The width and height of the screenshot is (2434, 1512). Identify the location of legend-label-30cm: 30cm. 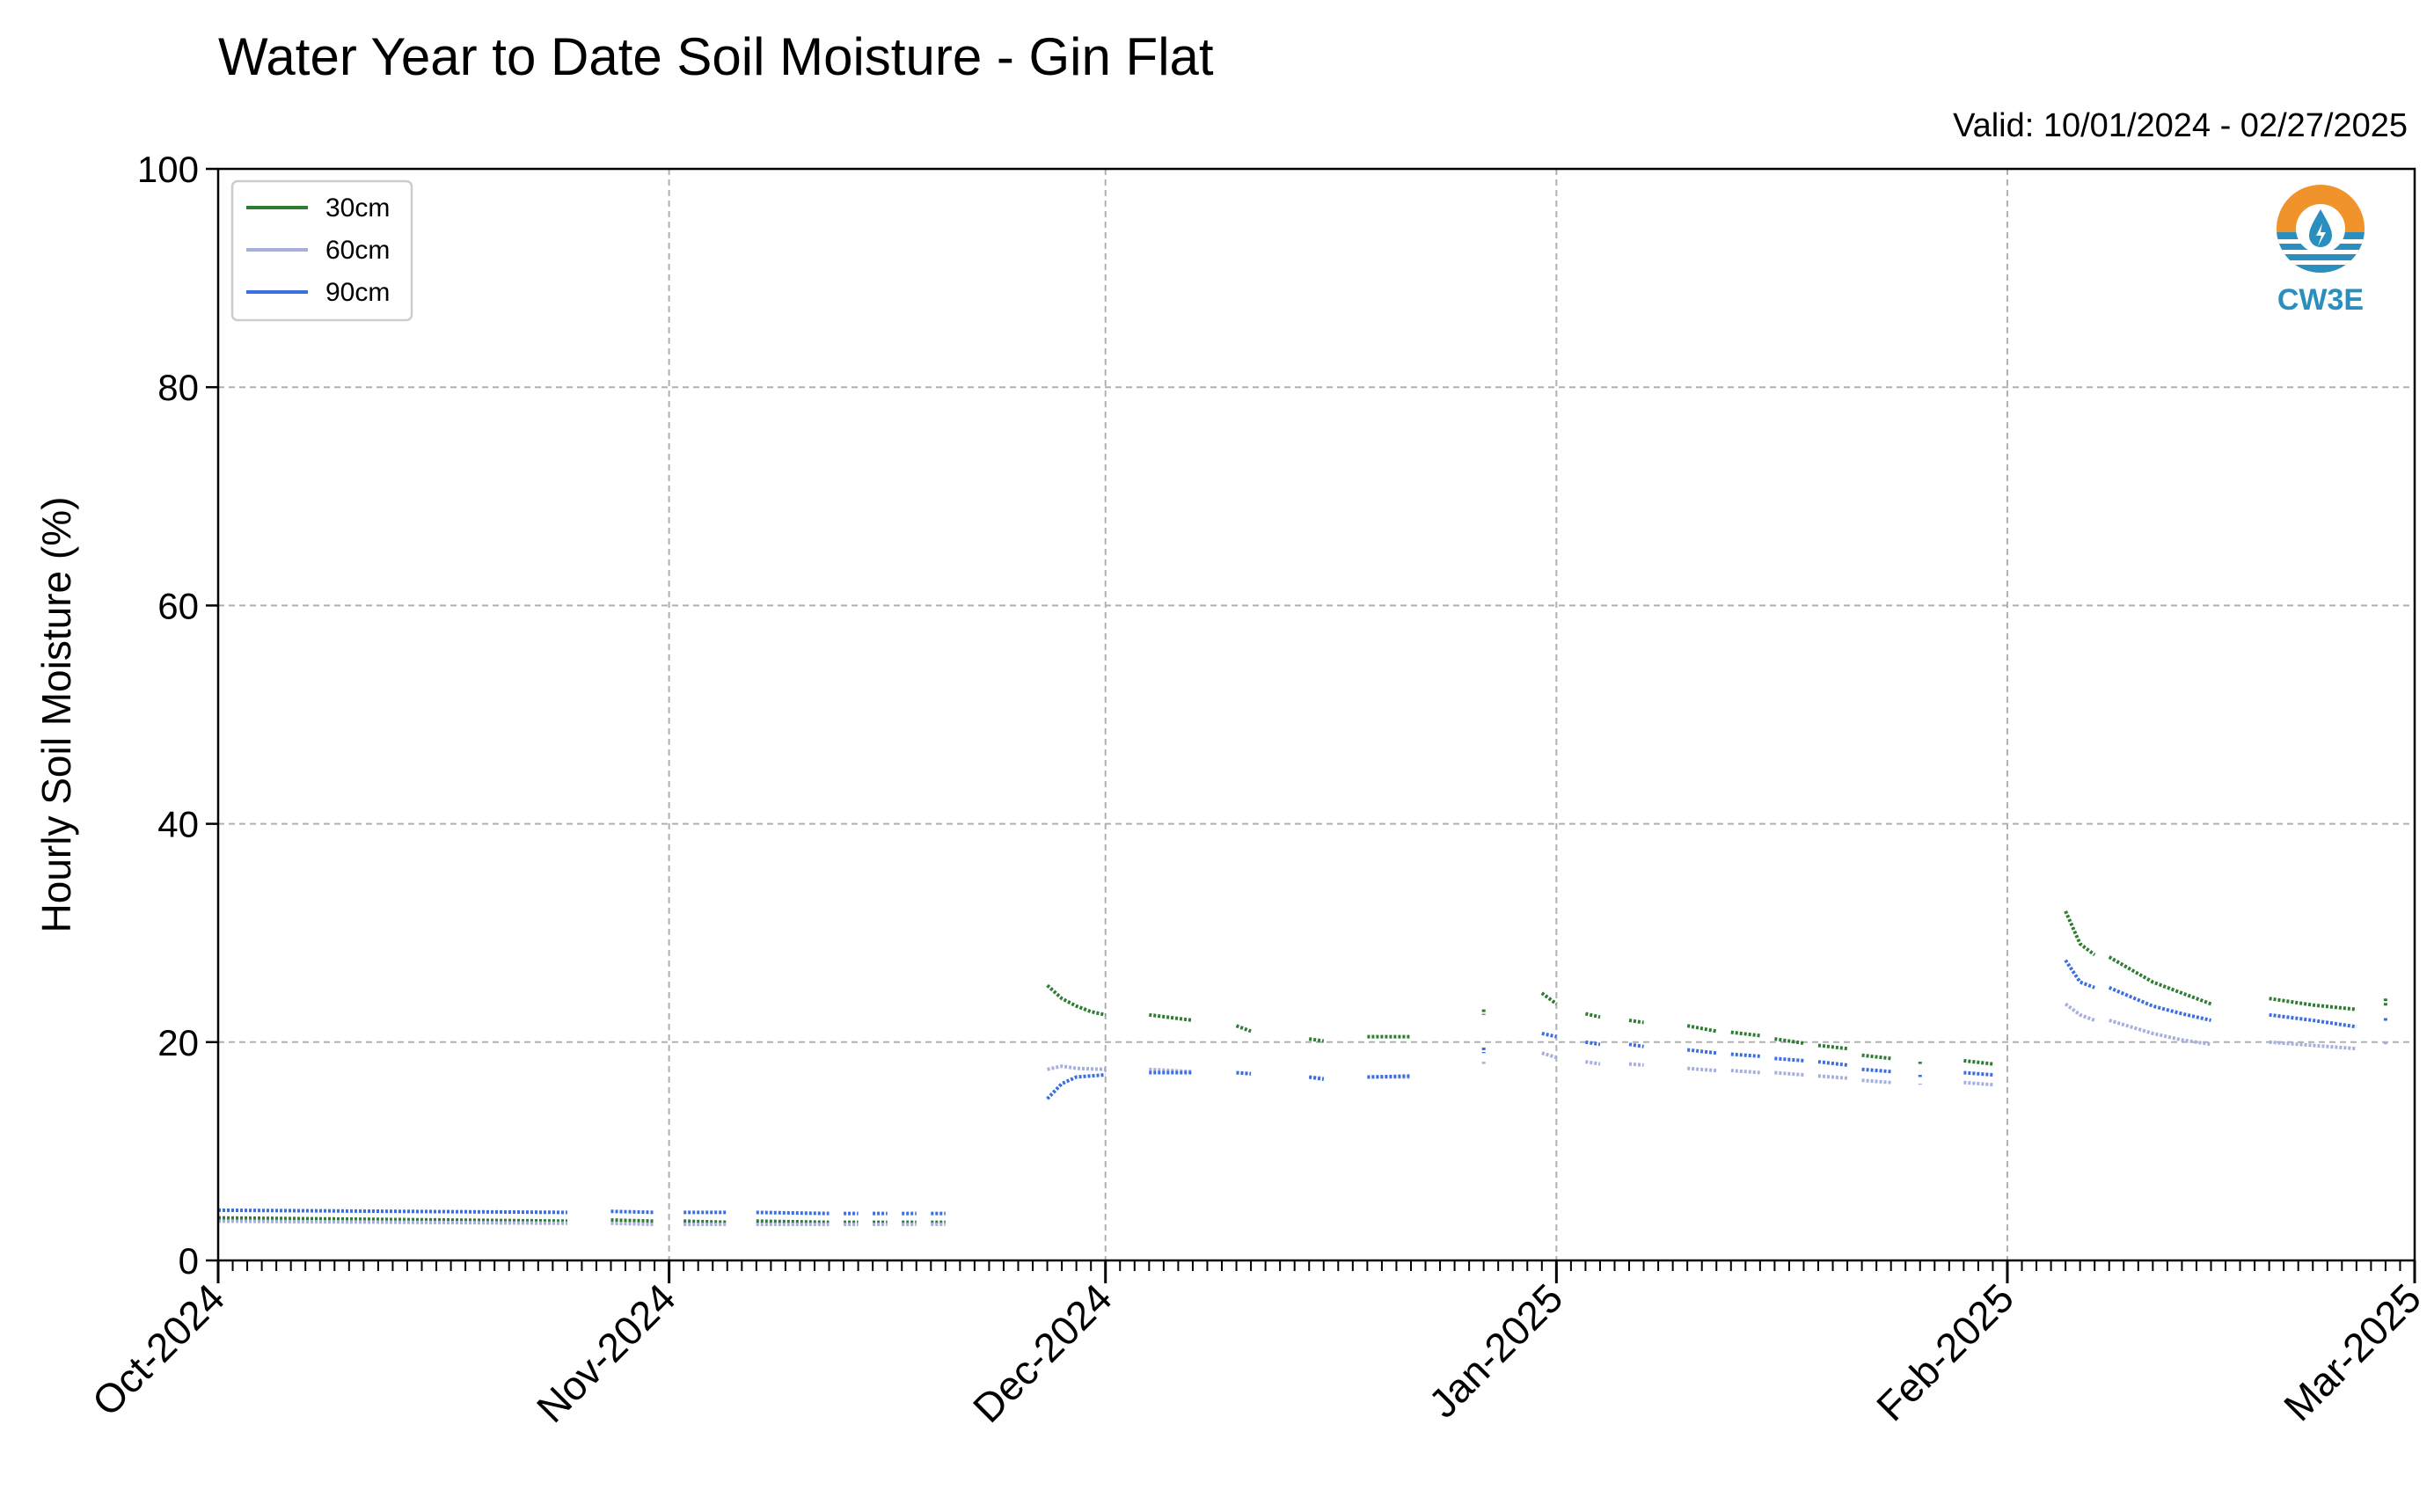
(357, 208).